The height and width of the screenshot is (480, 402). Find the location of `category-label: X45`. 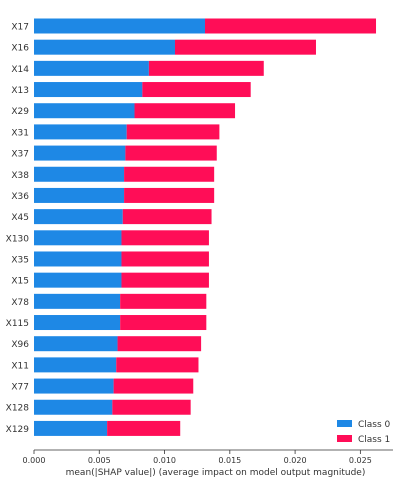

category-label: X45 is located at coordinates (20, 218).